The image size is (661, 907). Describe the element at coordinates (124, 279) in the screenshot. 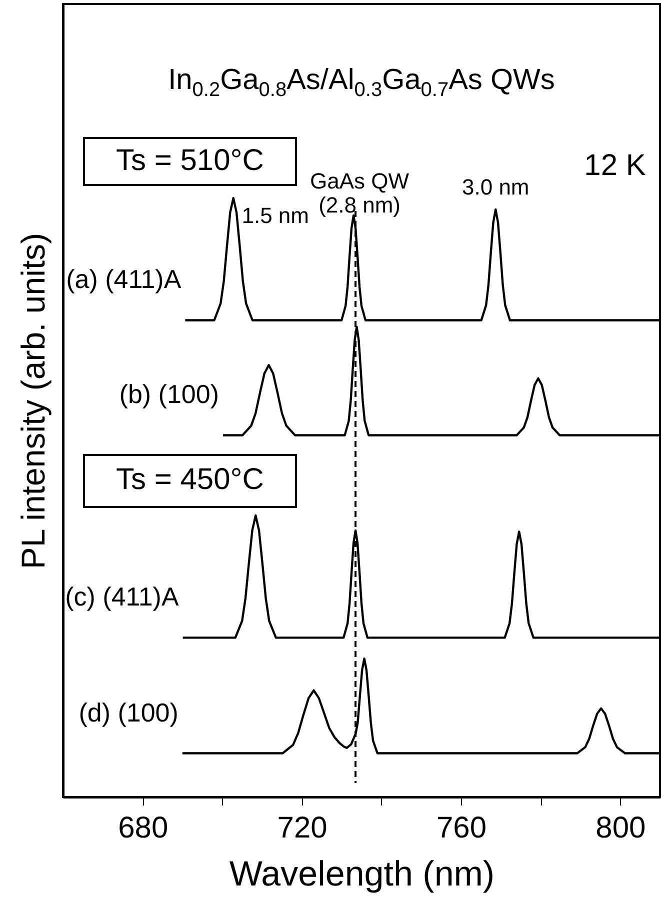

I see `series-label: (a) (411)A` at that location.